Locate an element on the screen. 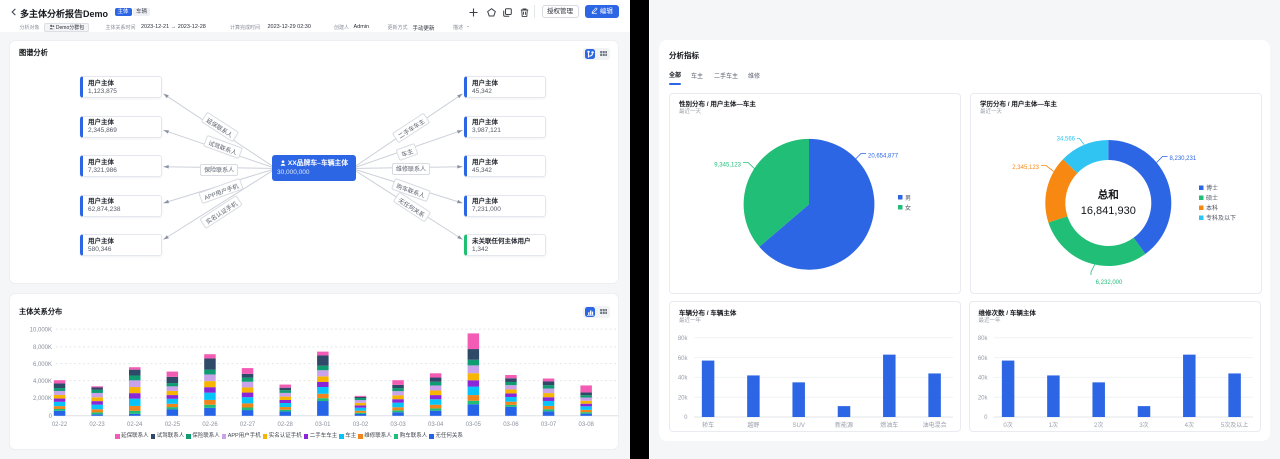  svg-text: 总和 is located at coordinates (1108, 194).